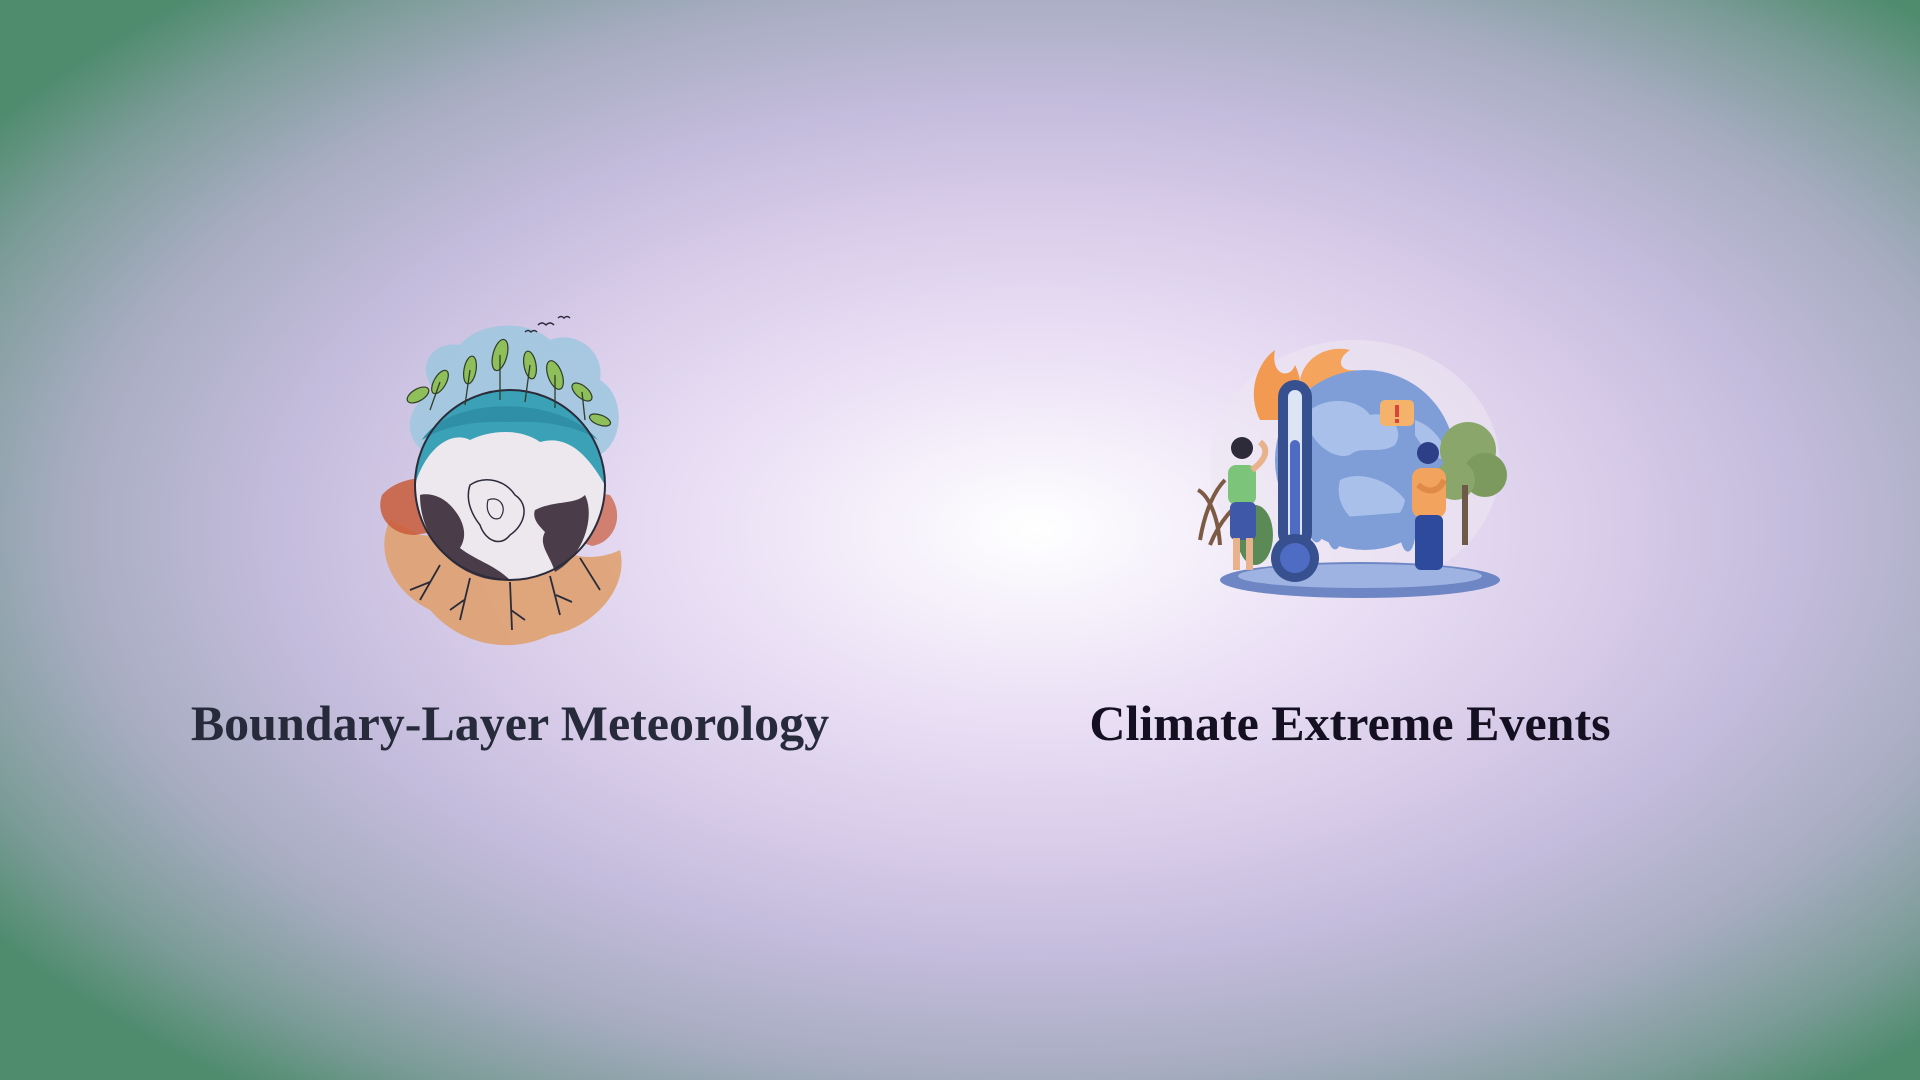  I want to click on topic-title-climate-extremes: Climate Extreme Events, so click(1350, 723).